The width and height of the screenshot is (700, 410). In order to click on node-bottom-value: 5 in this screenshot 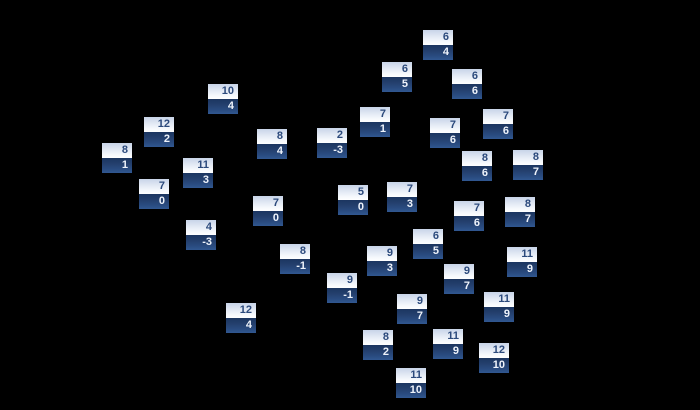, I will do `click(428, 251)`.